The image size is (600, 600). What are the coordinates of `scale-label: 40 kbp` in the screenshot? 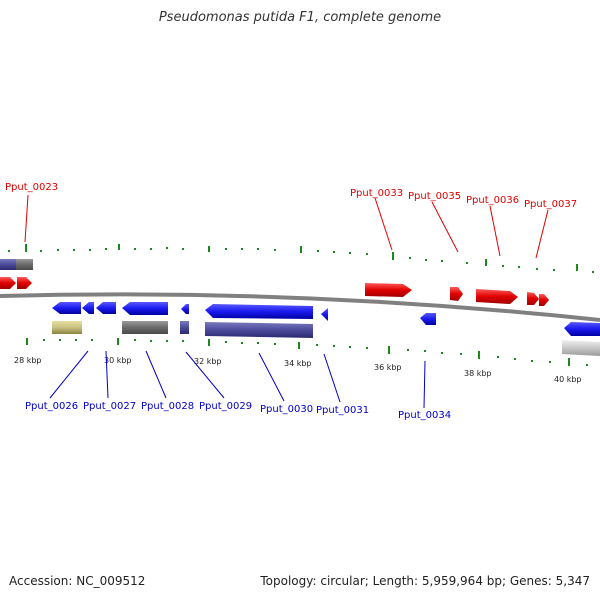 It's located at (568, 379).